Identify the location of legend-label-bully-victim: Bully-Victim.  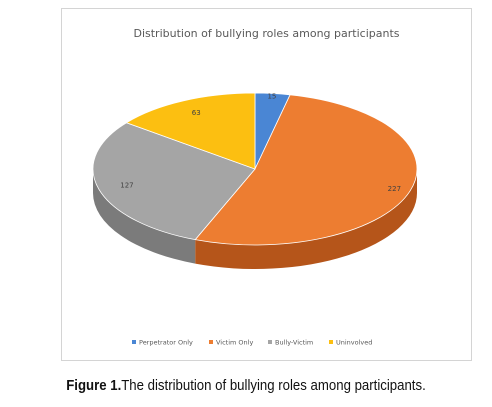
(294, 343).